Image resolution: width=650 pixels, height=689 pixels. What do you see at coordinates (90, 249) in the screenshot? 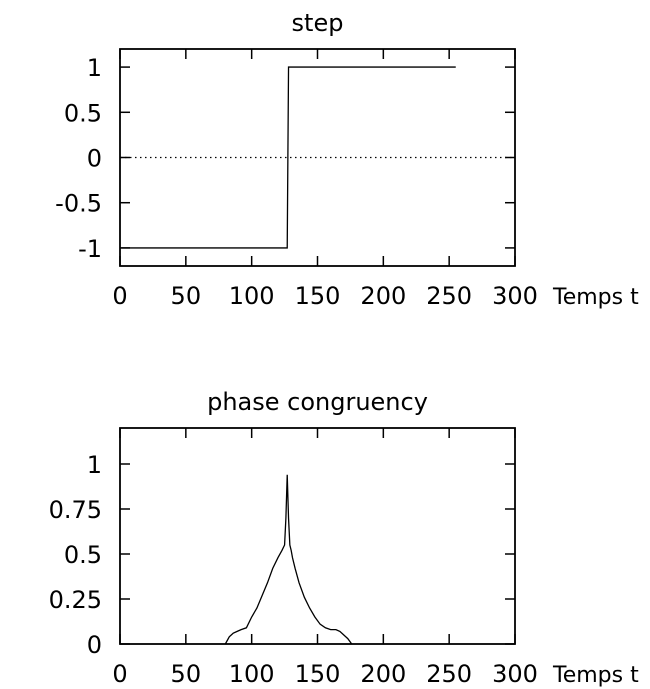
I see `y-tick-label: -1` at bounding box center [90, 249].